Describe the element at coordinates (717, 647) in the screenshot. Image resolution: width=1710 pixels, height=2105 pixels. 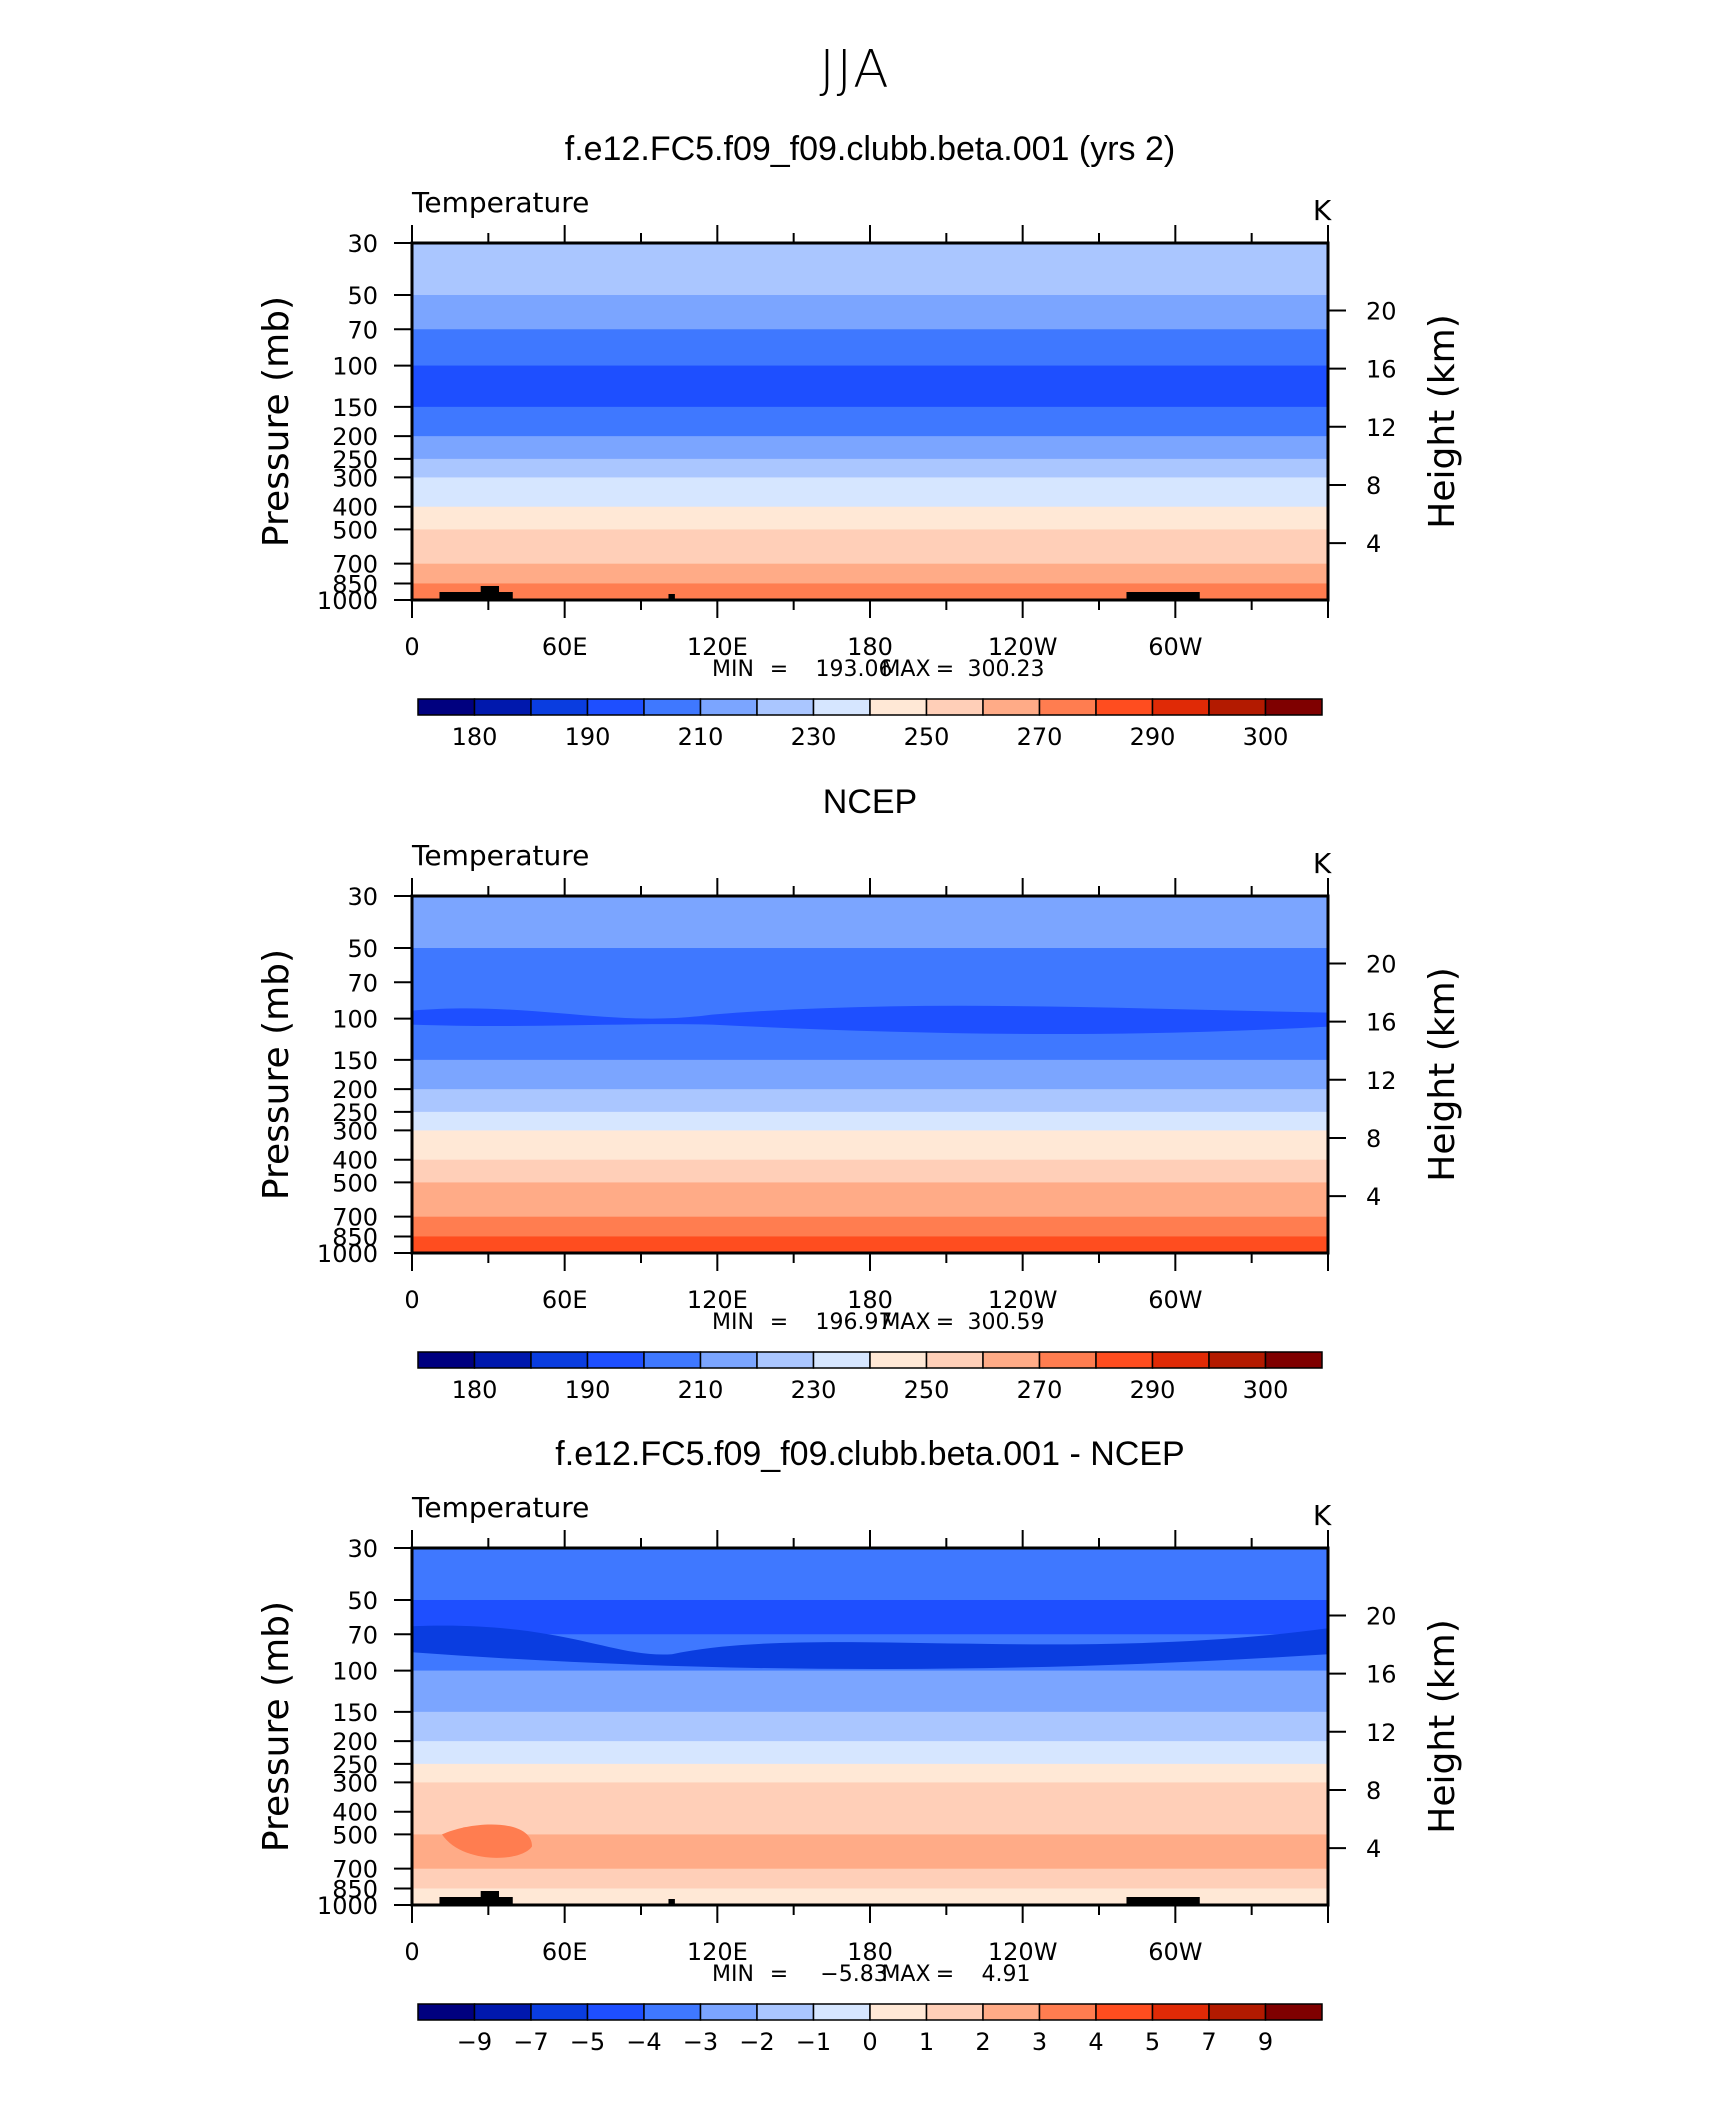
I see `x-tick-label: 120E` at that location.